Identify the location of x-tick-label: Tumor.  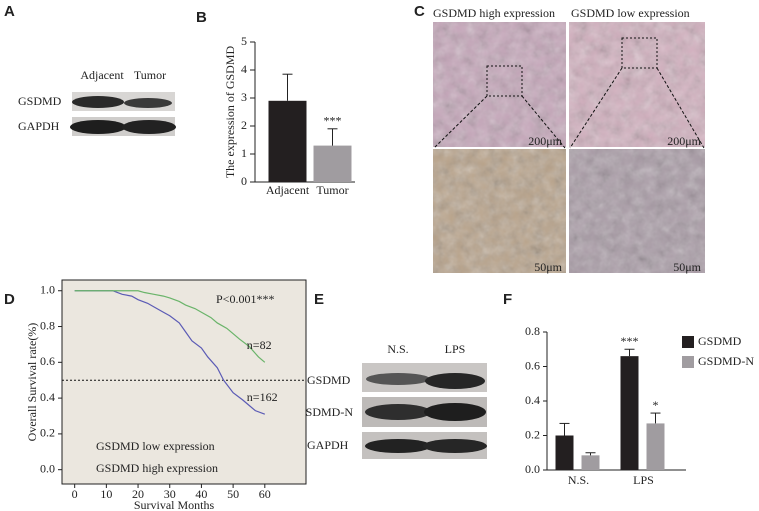
(332, 190).